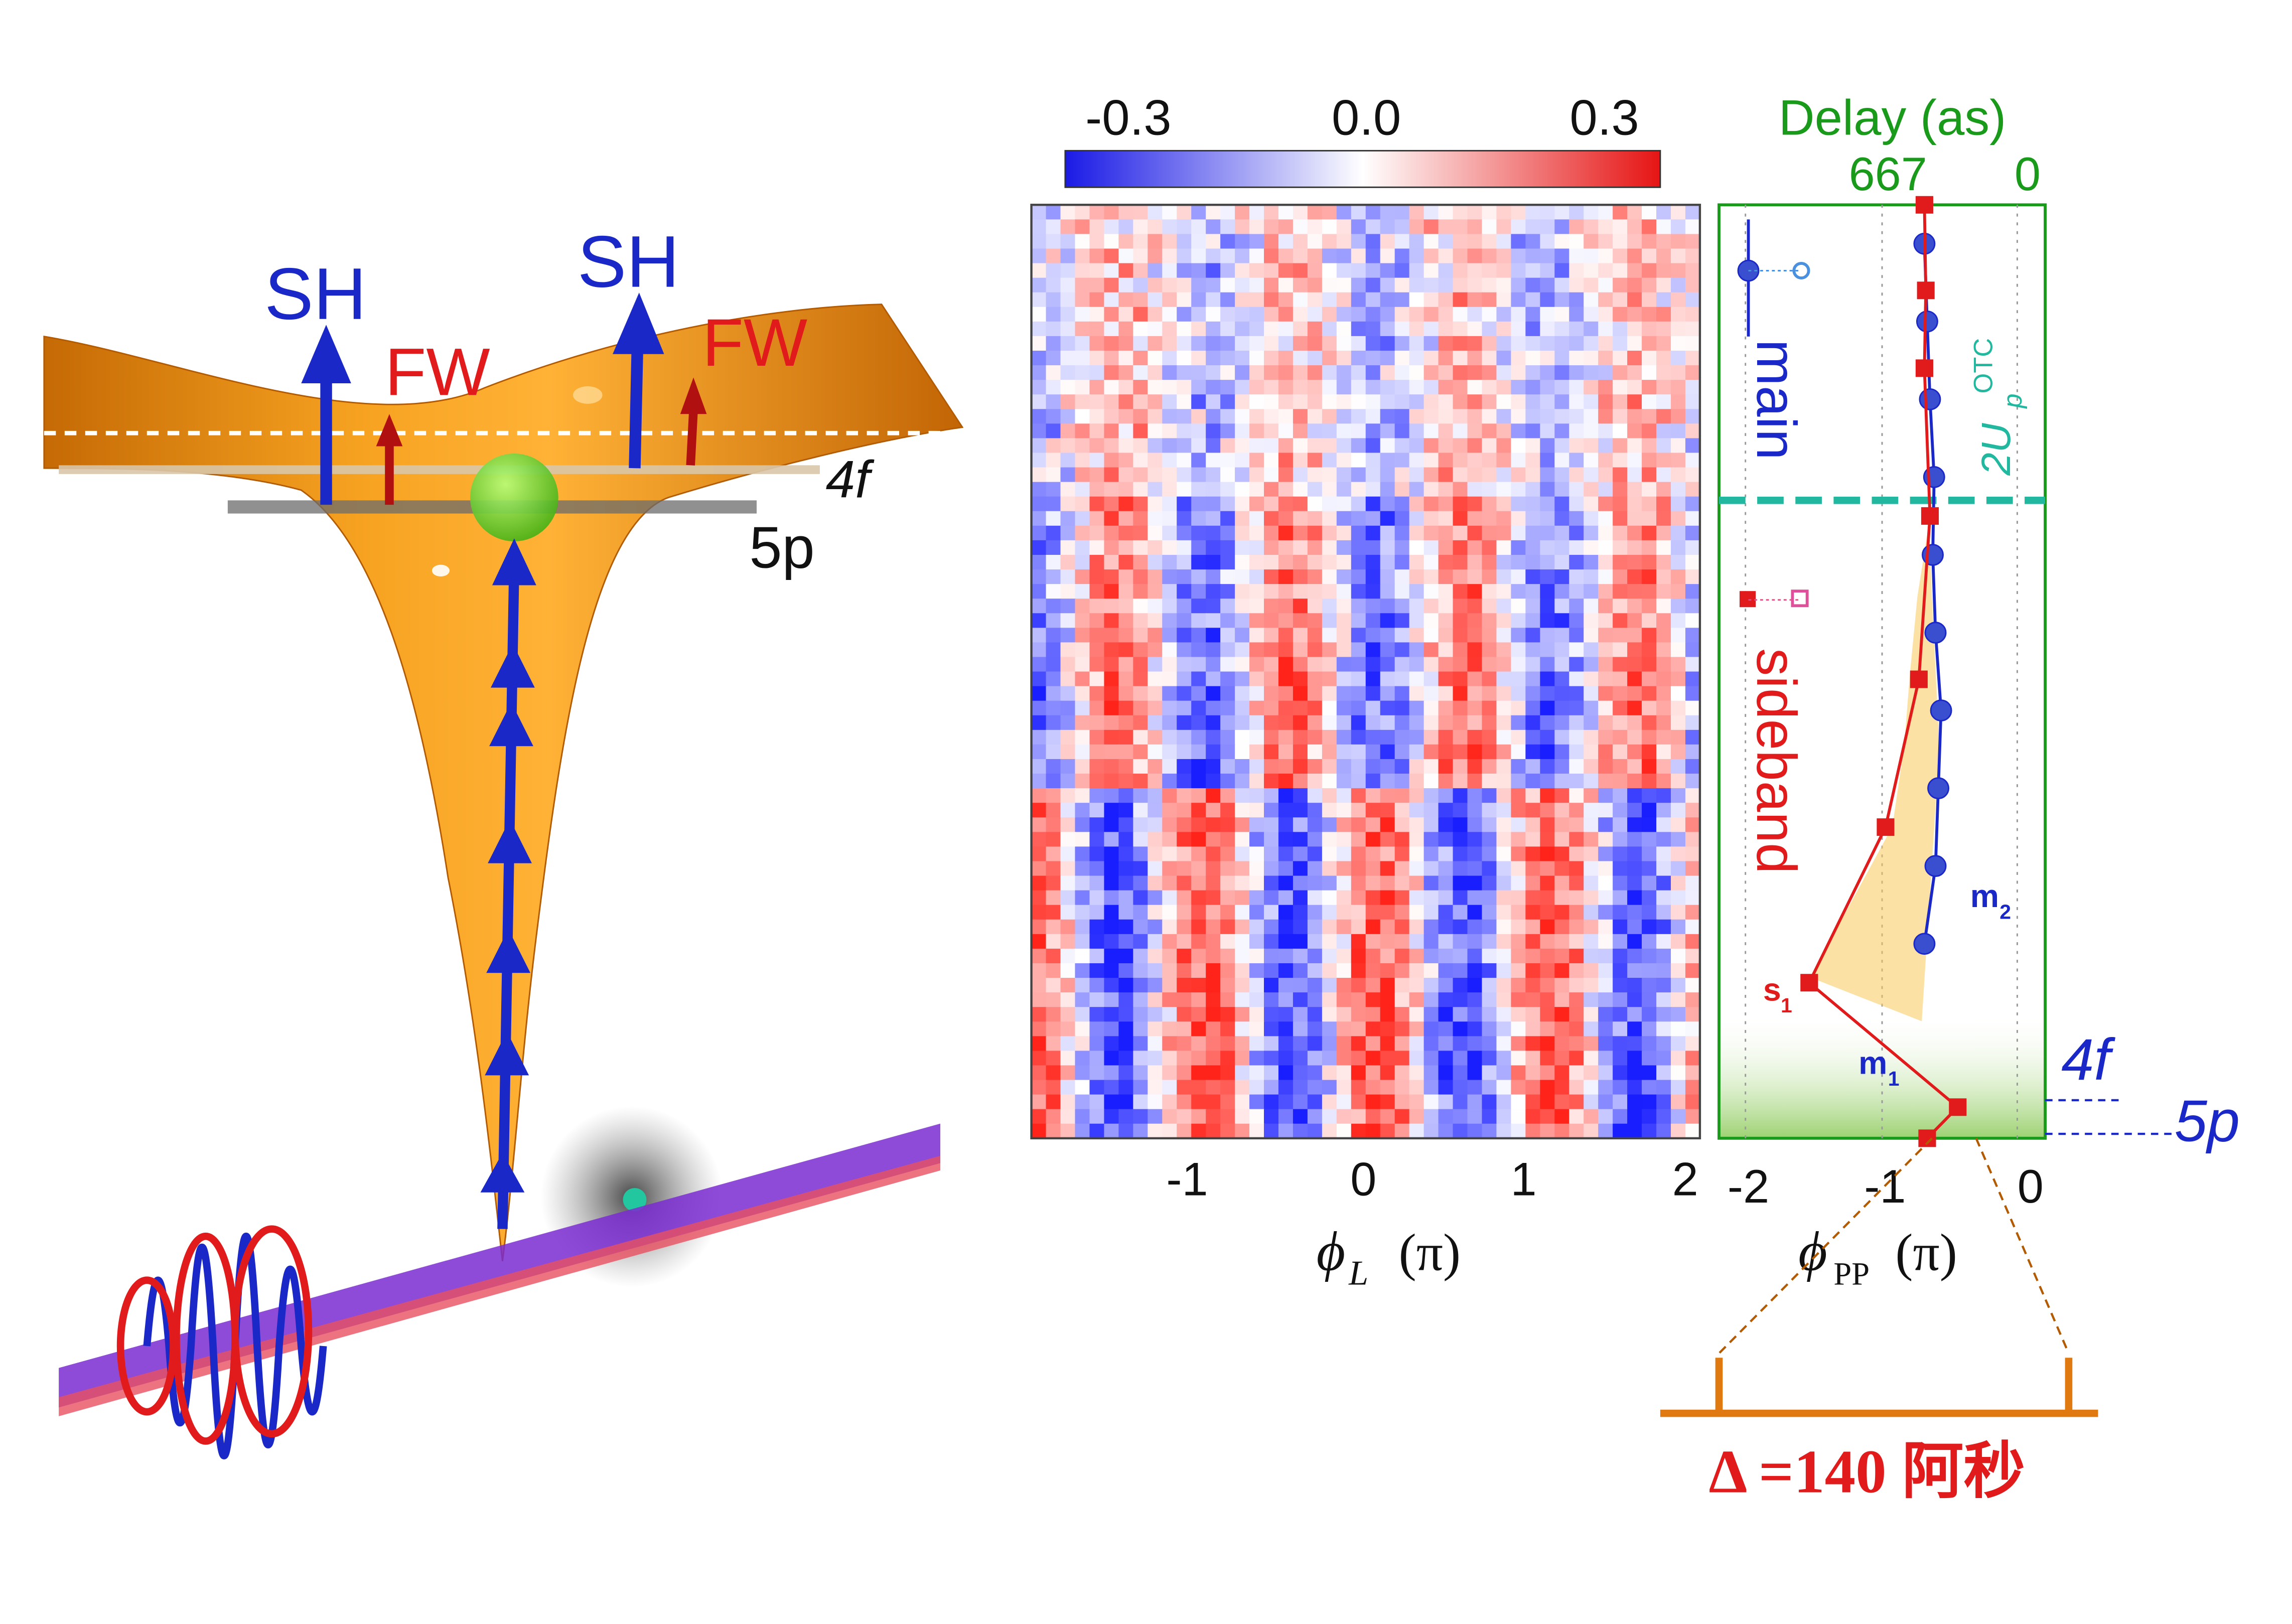 This screenshot has height=1624, width=2292. I want to click on delta-bracket: Δ =140 阿秒, so click(1879, 1432).